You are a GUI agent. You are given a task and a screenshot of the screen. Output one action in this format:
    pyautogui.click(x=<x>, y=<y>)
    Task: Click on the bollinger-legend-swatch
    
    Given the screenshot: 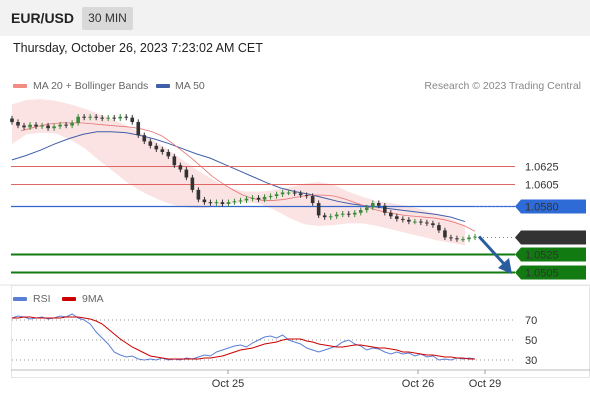 What is the action you would take?
    pyautogui.click(x=20, y=86)
    